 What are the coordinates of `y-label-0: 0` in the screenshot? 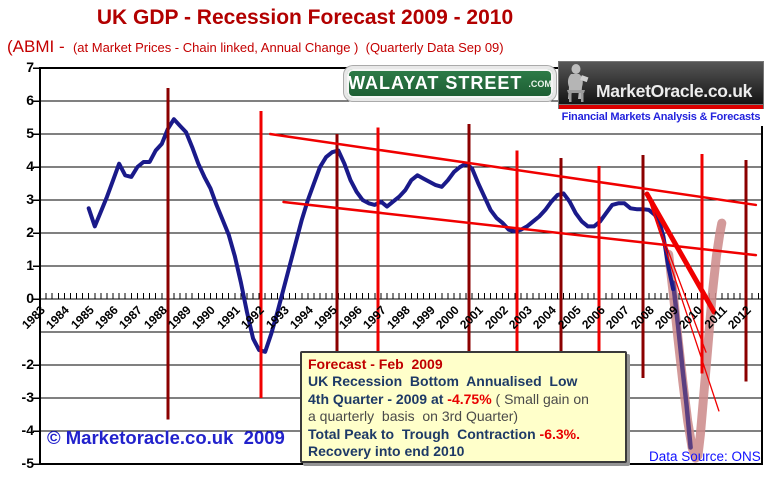 It's located at (30, 298).